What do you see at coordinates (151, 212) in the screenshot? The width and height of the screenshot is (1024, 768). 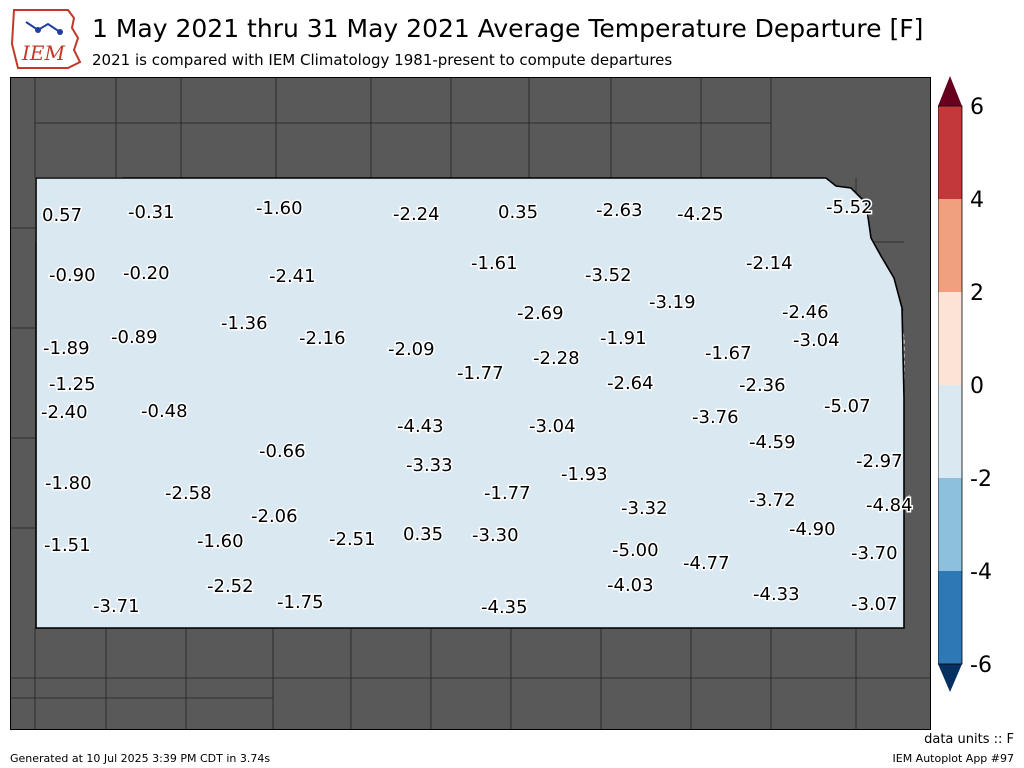 I see `value-label: -0.31` at bounding box center [151, 212].